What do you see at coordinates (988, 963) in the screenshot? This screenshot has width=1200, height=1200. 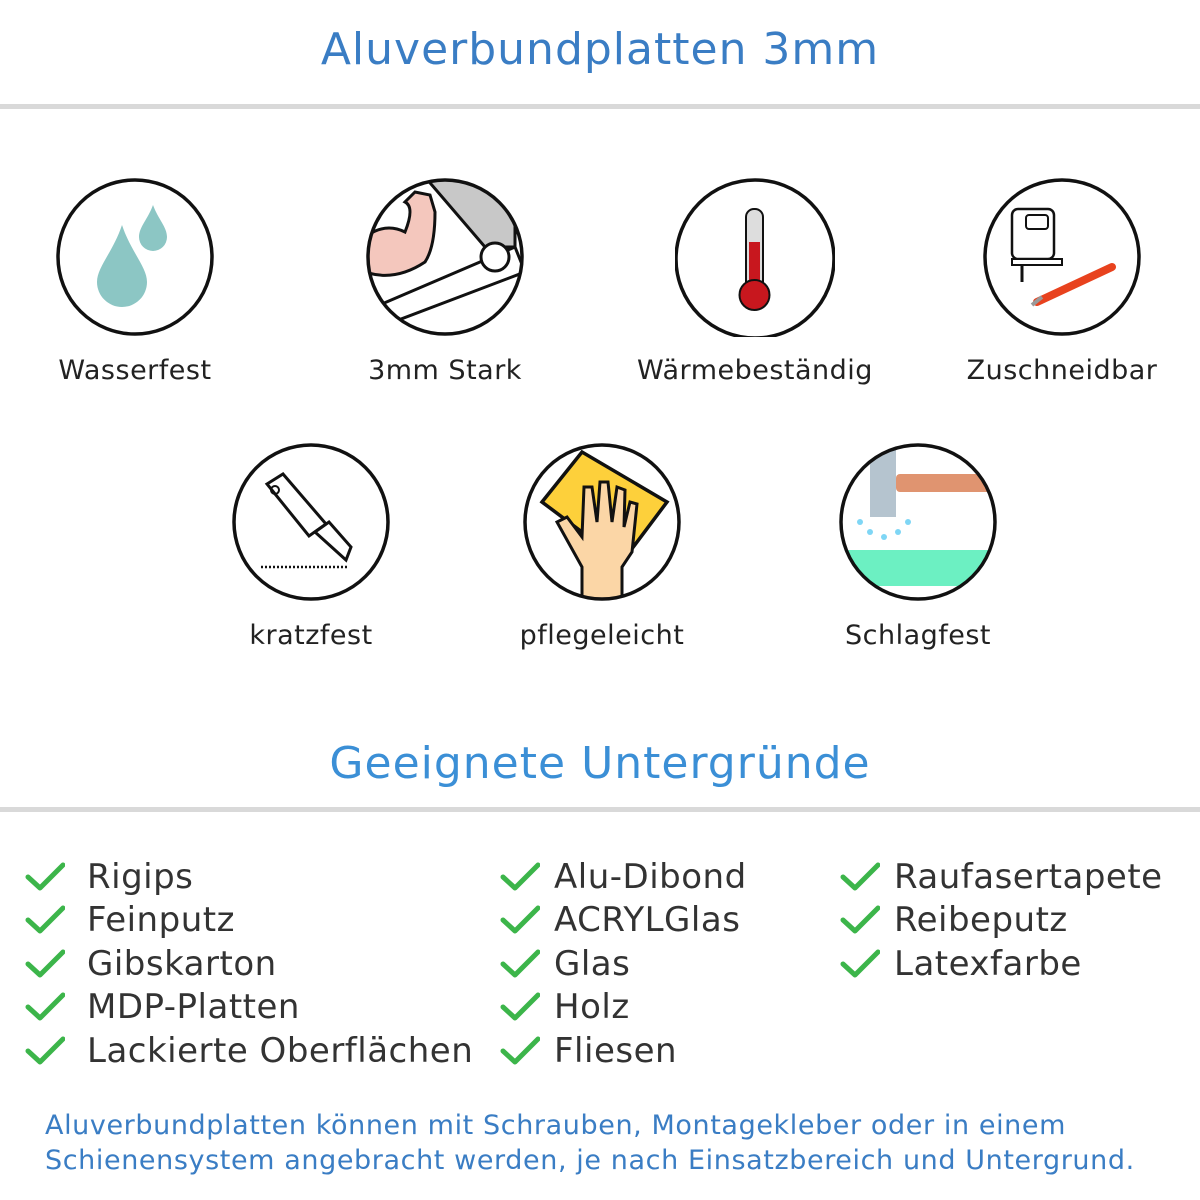 I see `list-item-label: Latexfarbe` at bounding box center [988, 963].